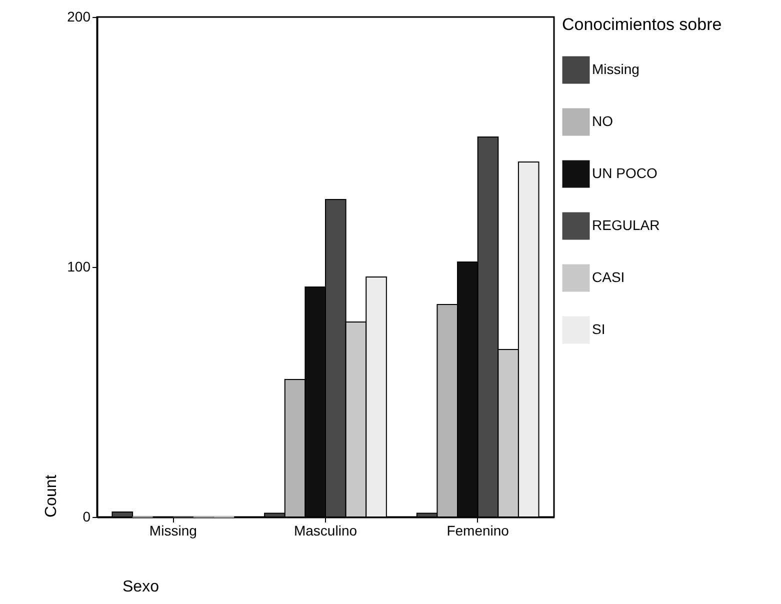 The height and width of the screenshot is (604, 781). Describe the element at coordinates (625, 173) in the screenshot. I see `legend-label: UN POCO` at that location.